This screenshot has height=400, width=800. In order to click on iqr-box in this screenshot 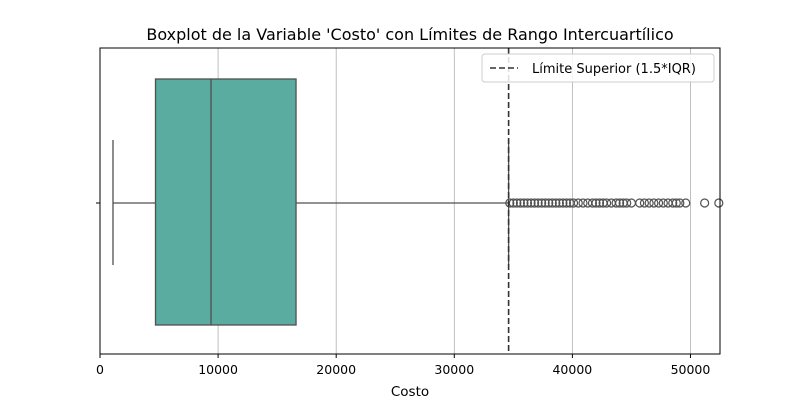, I will do `click(225, 202)`.